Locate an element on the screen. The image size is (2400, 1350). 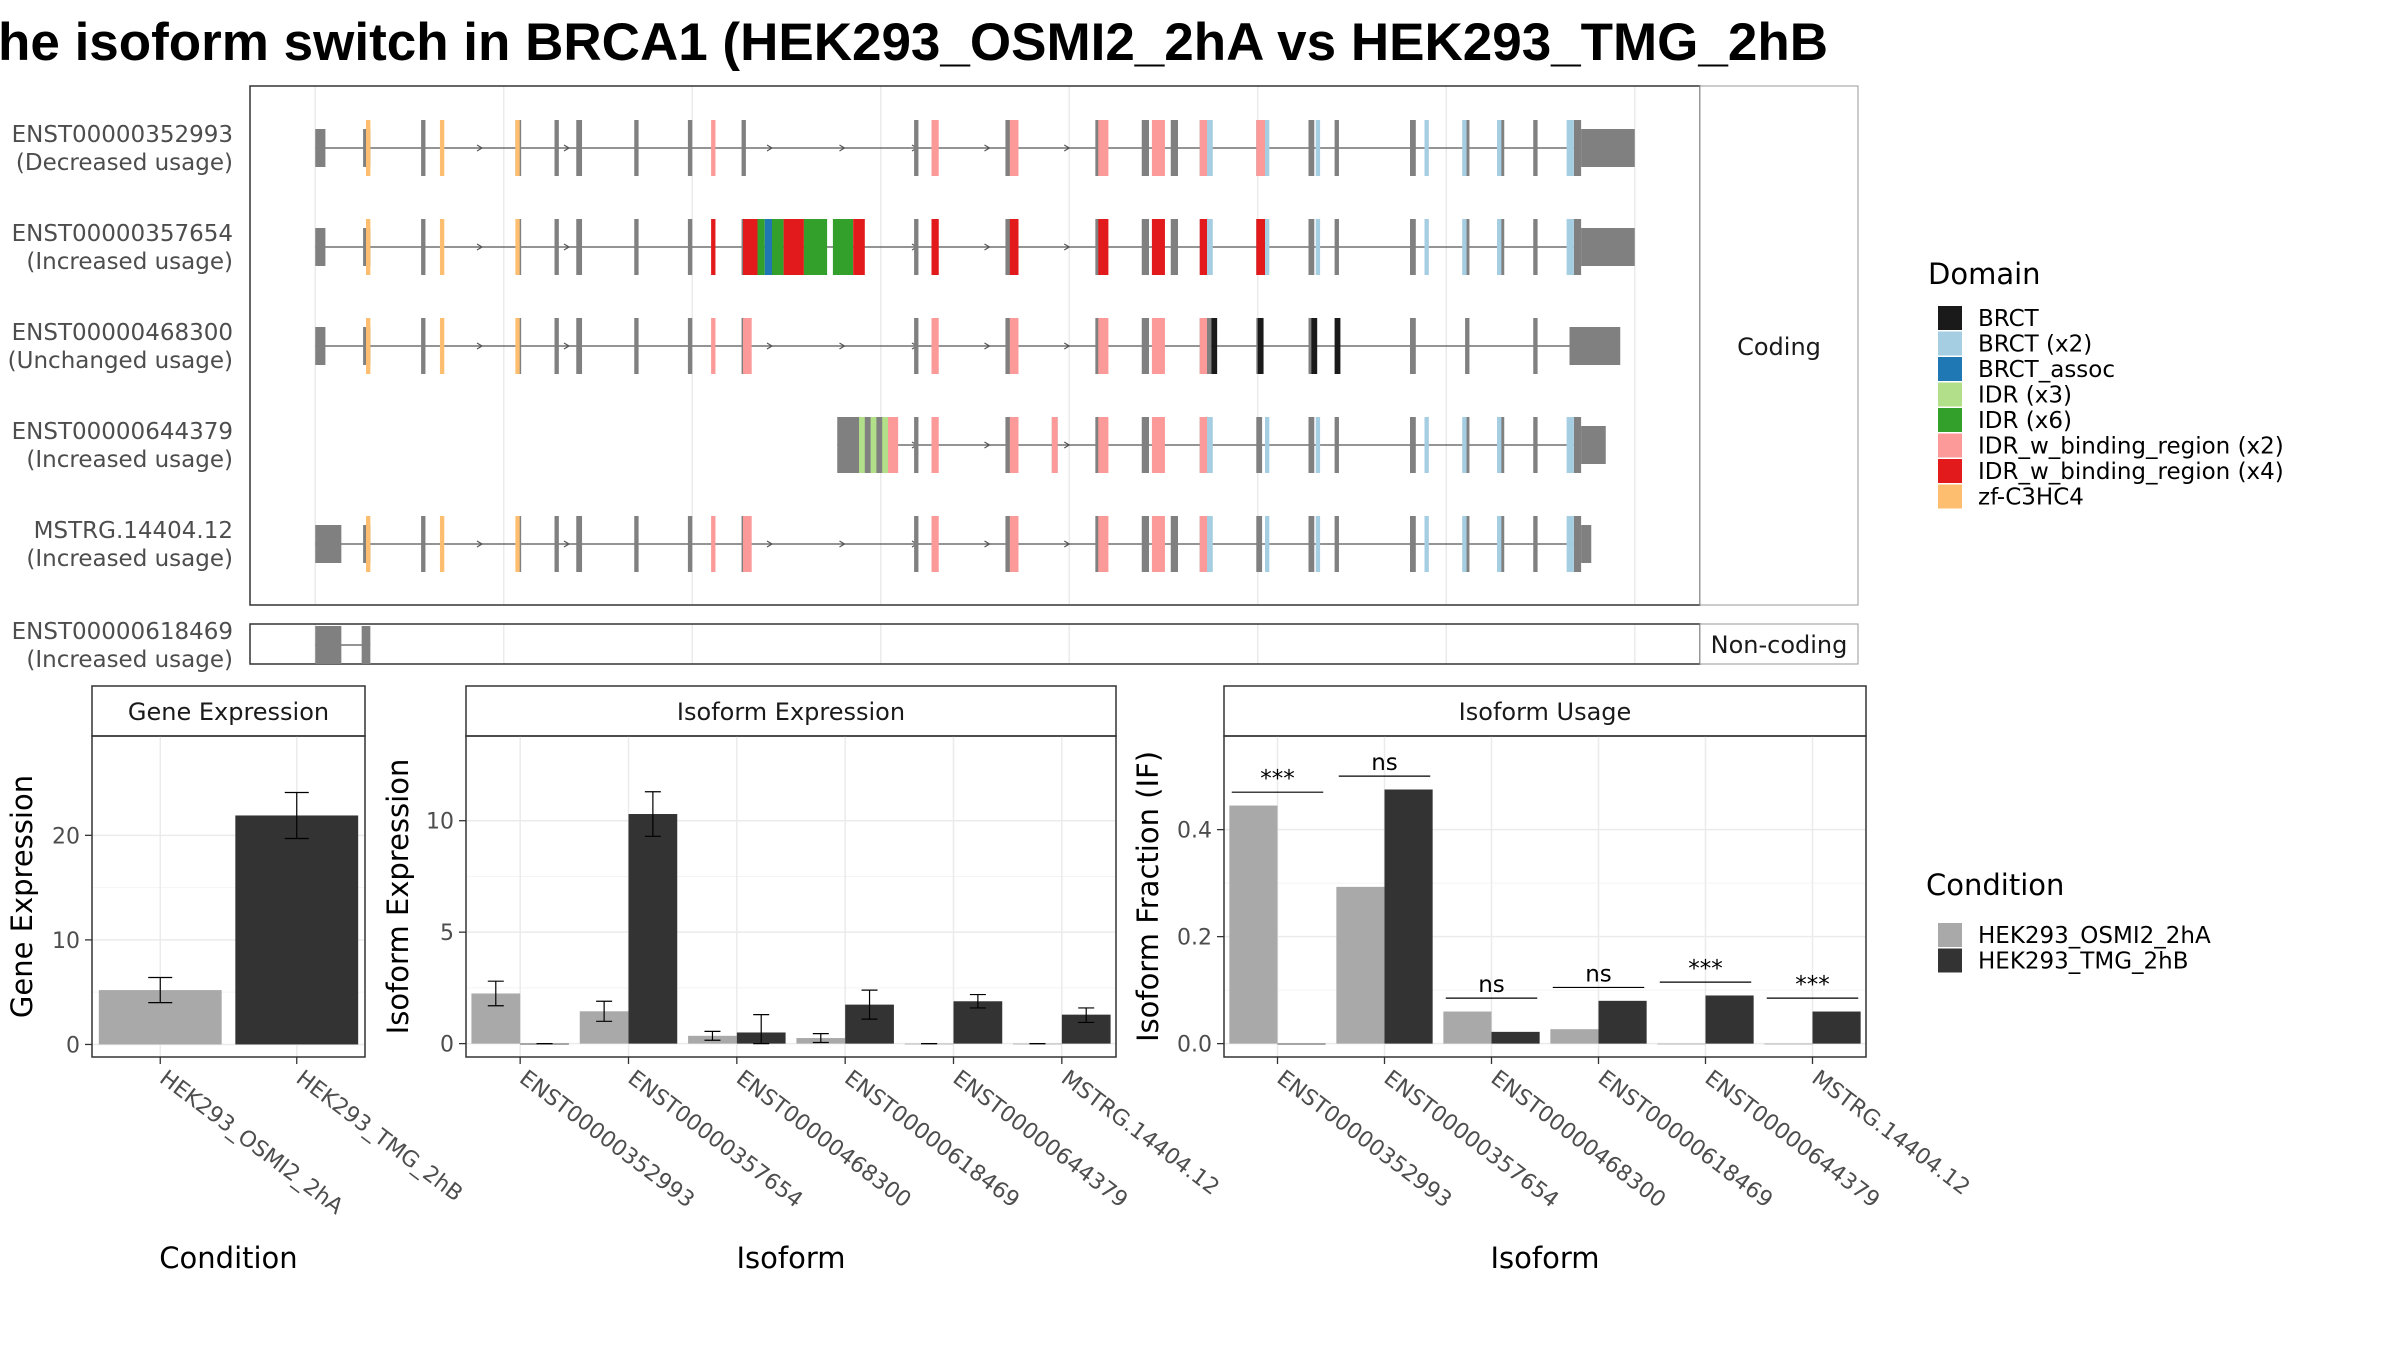
panel-strip-label: Isoform Expression is located at coordinates (791, 712).